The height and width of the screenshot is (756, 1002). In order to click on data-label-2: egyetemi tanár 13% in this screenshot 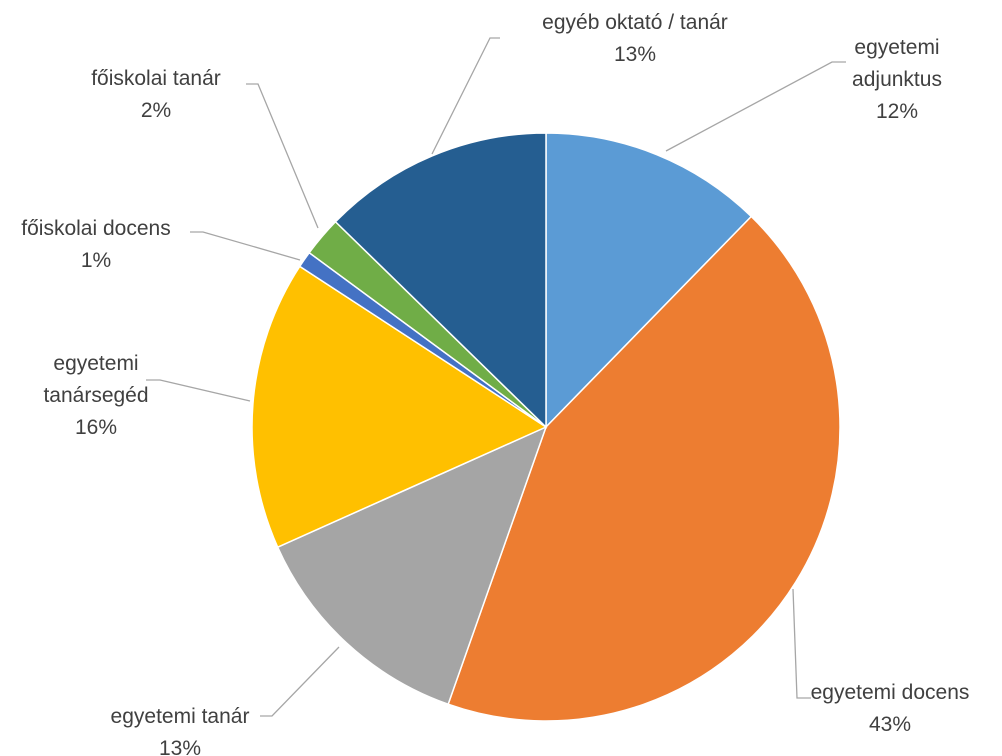, I will do `click(180, 730)`.